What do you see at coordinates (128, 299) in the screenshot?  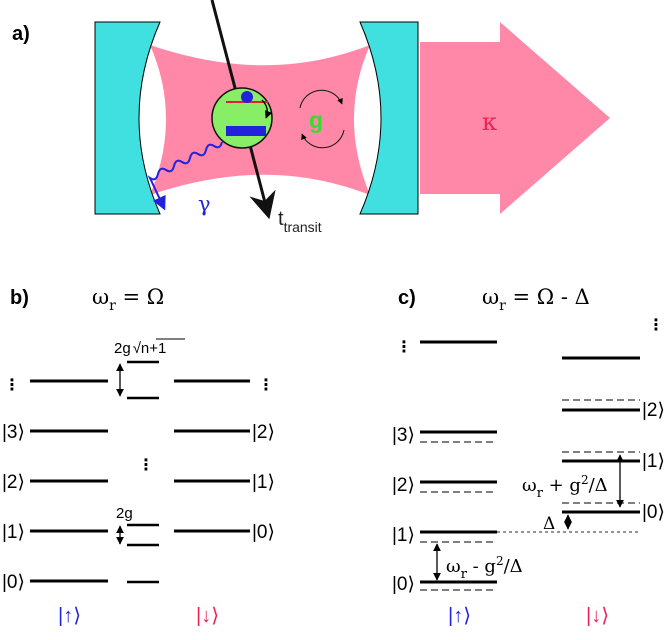 I see `panel-b-title: ωr = Ω` at bounding box center [128, 299].